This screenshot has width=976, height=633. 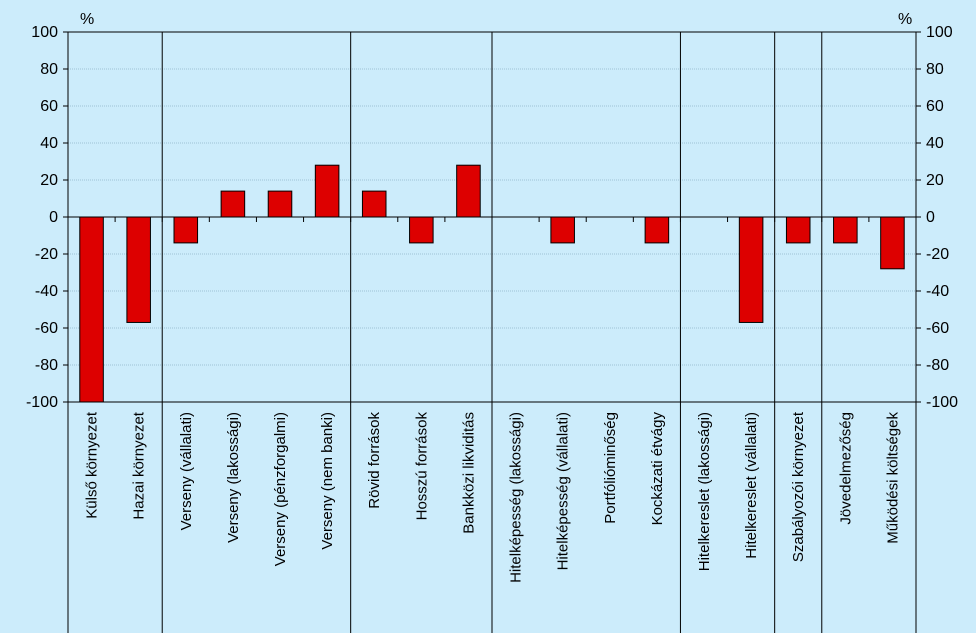 I want to click on category-label: Hitelkereslet (lakossági), so click(x=704, y=491).